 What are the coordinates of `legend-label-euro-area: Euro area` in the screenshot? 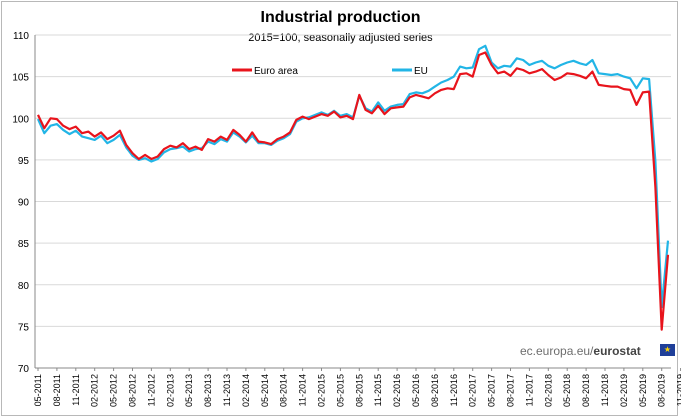 It's located at (276, 71).